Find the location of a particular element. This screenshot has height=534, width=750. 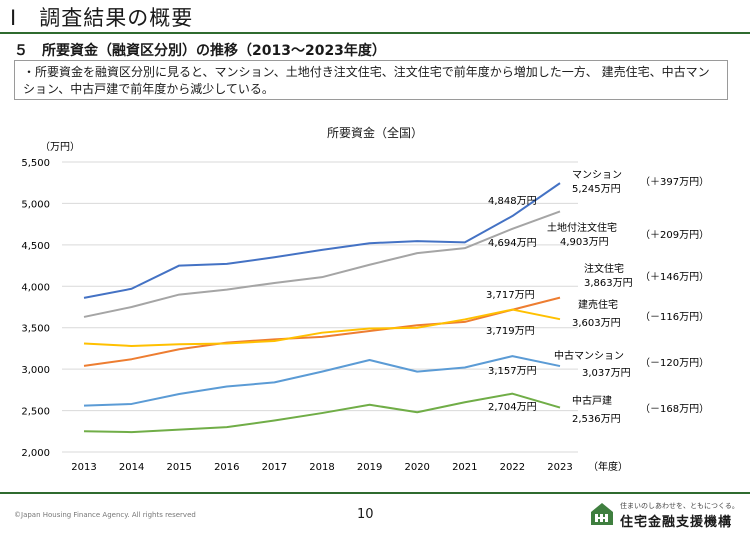

value-label-2022: 3,719万円 is located at coordinates (510, 331).